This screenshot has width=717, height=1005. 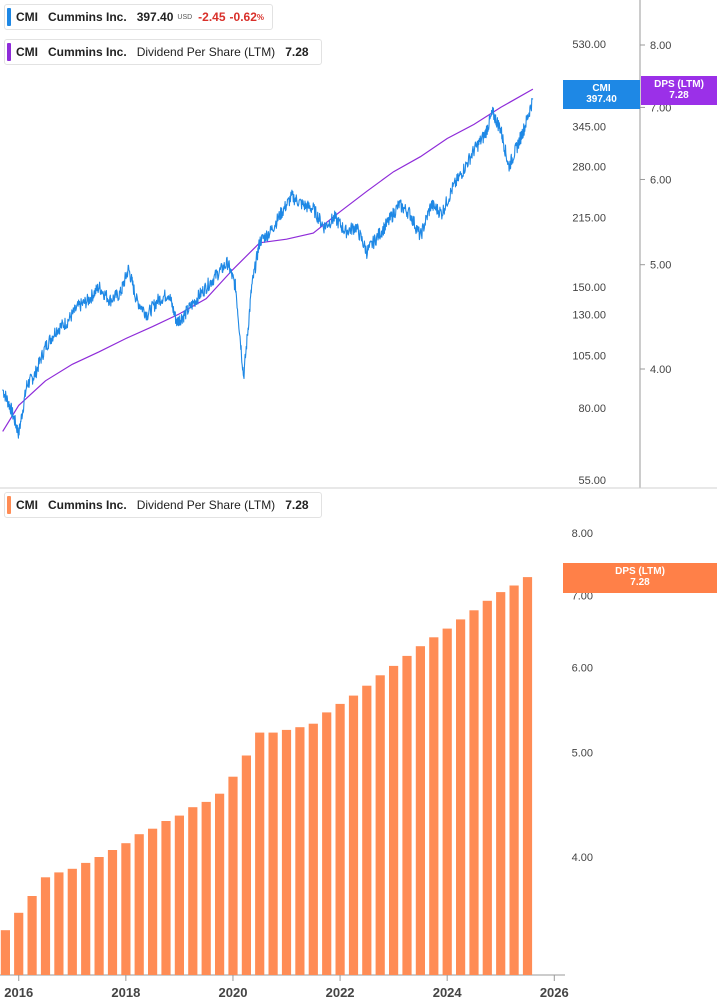 I want to click on x-tick-label: 2018, so click(x=125, y=992).